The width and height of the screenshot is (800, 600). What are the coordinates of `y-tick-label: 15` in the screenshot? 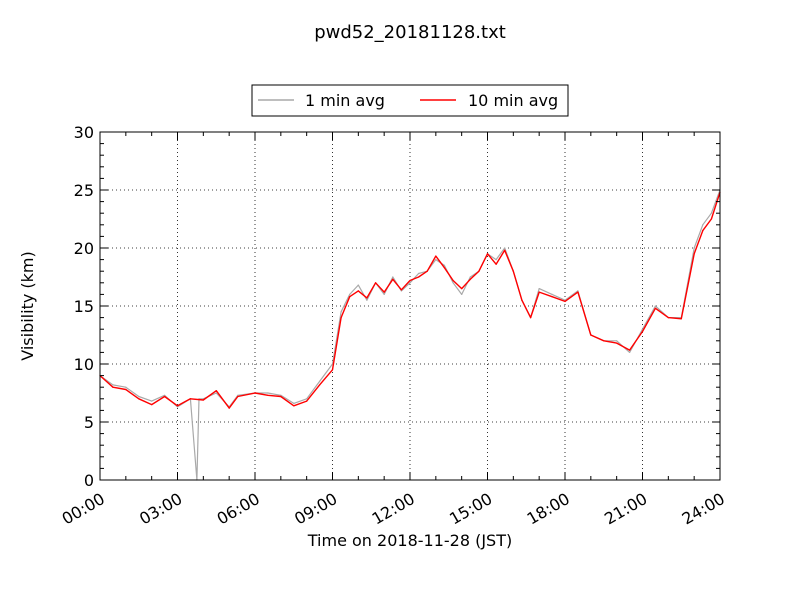 It's located at (84, 306).